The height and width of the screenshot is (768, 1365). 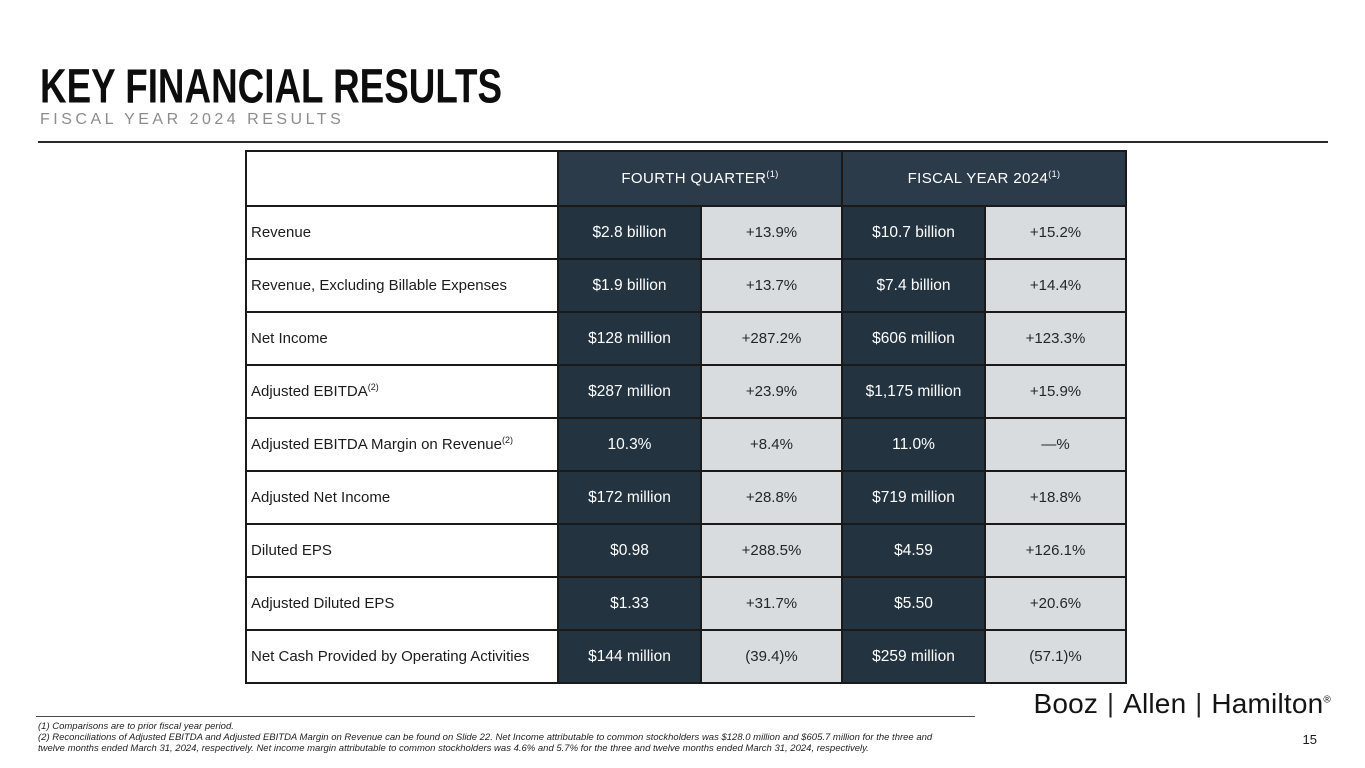 What do you see at coordinates (376, 444) in the screenshot?
I see `row-label-text: Adjusted EBITDA Margin on Revenue` at bounding box center [376, 444].